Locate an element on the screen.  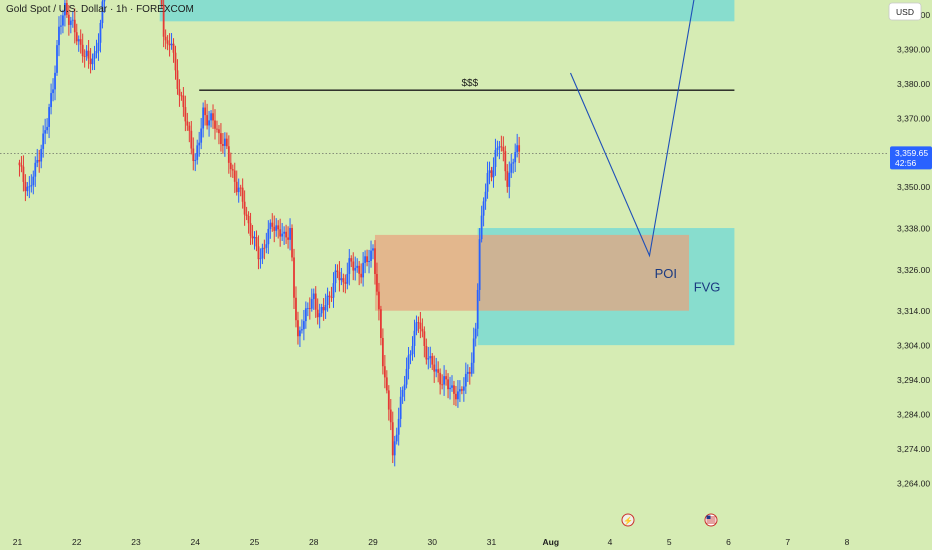
lightning-icon is located at coordinates (628, 520).